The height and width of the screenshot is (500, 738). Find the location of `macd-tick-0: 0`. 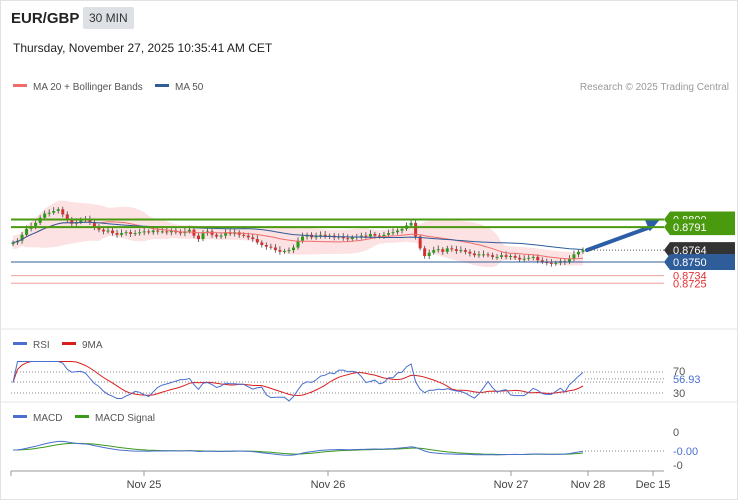

macd-tick-0: 0 is located at coordinates (676, 433).